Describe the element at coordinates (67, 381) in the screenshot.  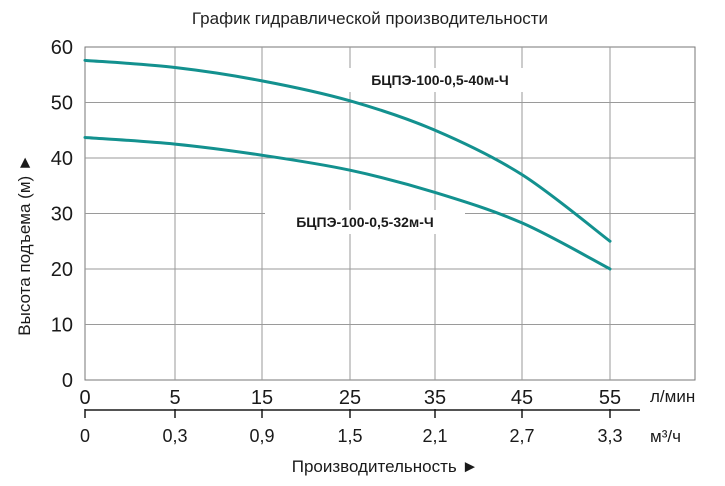
I see `y-tick-label: 0` at that location.